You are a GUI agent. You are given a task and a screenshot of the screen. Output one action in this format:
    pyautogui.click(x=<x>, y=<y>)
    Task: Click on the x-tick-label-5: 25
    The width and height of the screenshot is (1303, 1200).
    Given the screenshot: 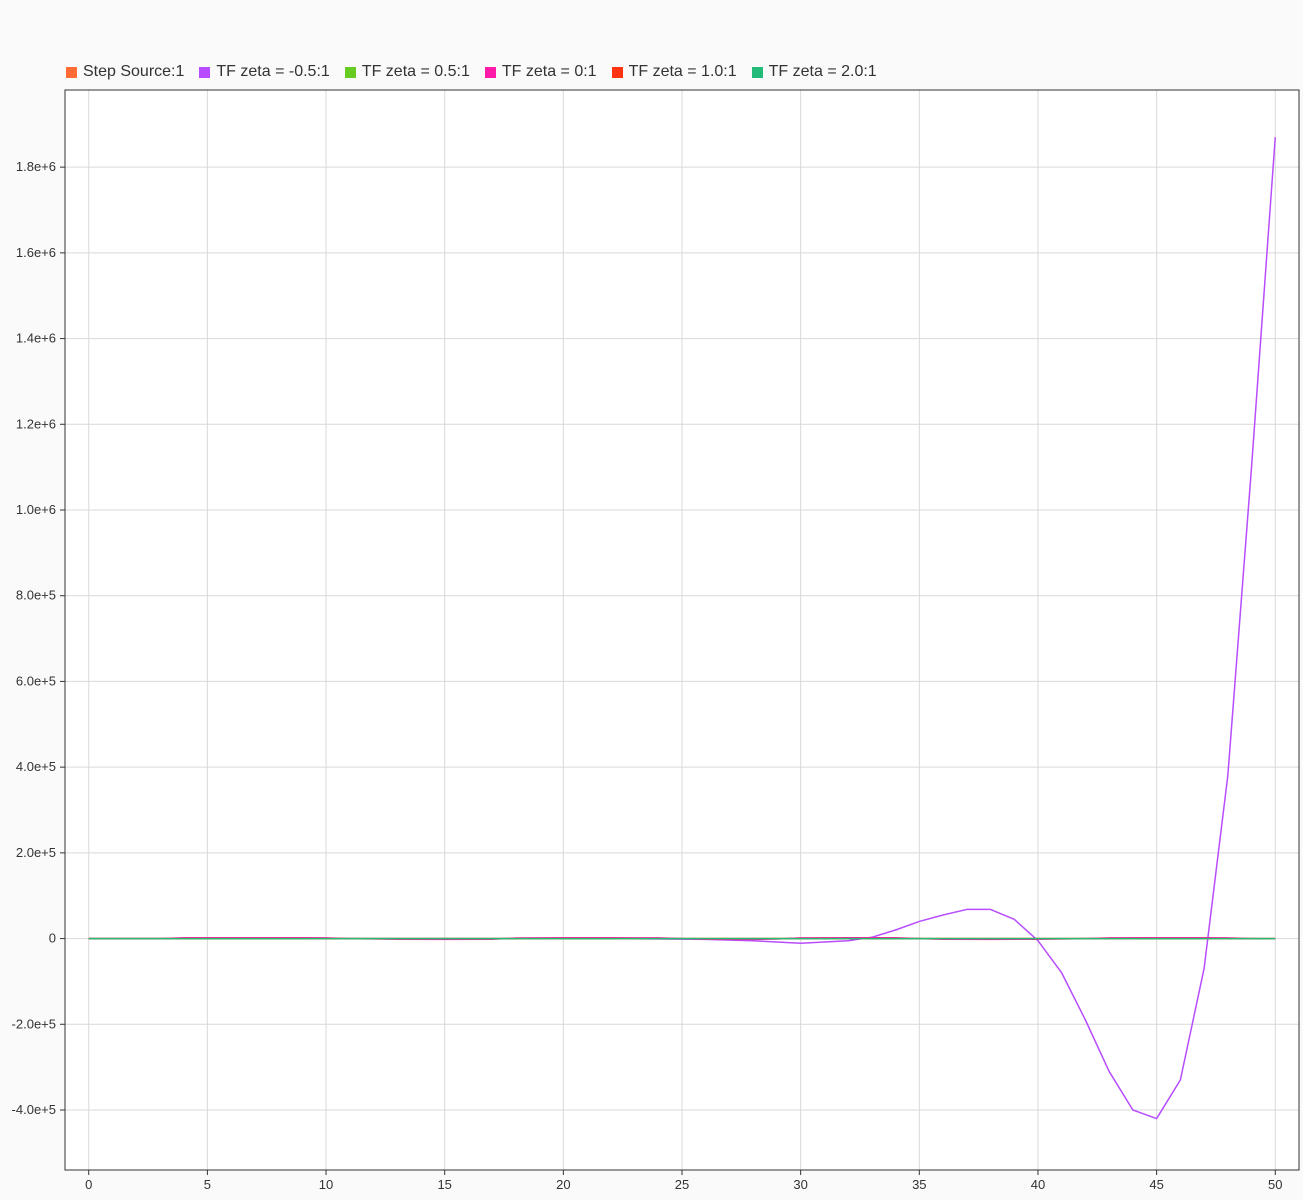 What is the action you would take?
    pyautogui.click(x=682, y=1184)
    